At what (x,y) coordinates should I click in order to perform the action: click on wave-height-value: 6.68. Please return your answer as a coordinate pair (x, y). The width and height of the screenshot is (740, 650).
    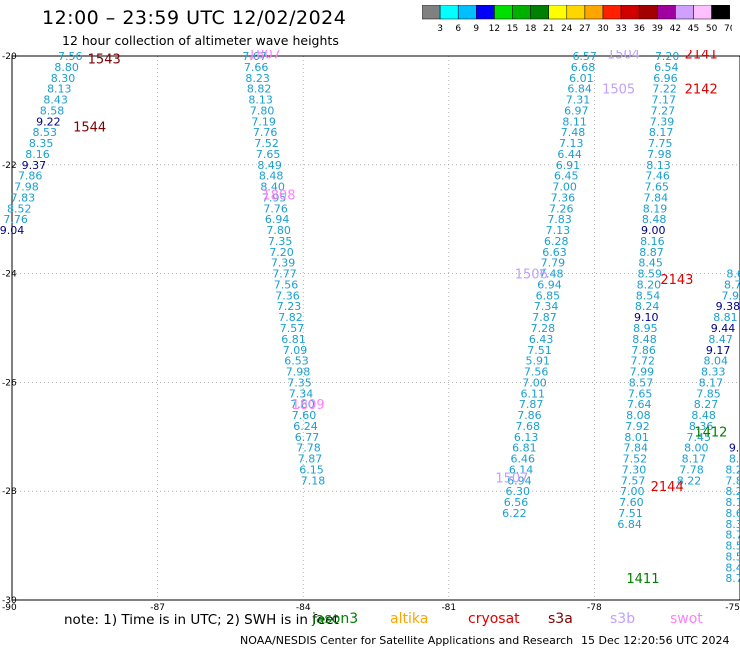
    Looking at the image, I should click on (583, 67).